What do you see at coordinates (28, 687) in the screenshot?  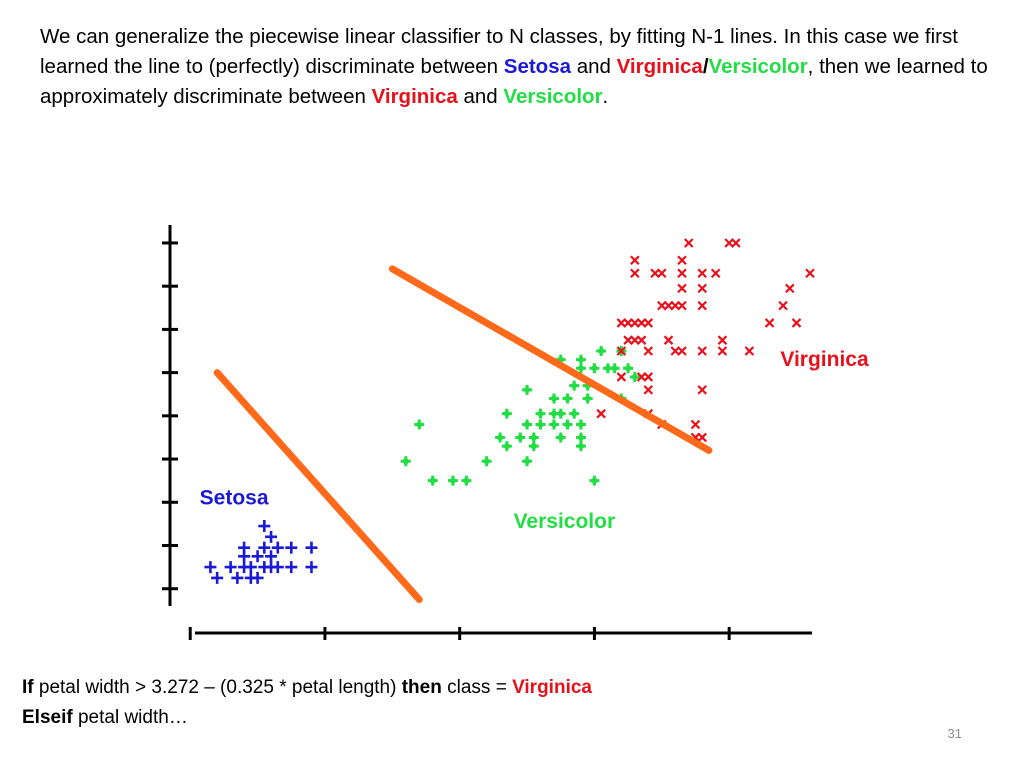 I see `rule-if-keyword: If` at bounding box center [28, 687].